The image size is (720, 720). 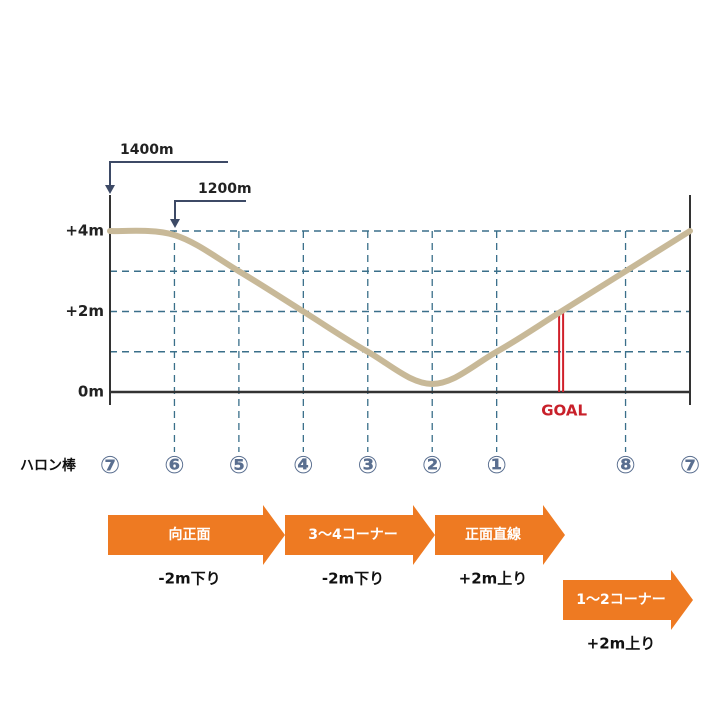 I want to click on section-label: 1～2コーナー, so click(x=620, y=600).